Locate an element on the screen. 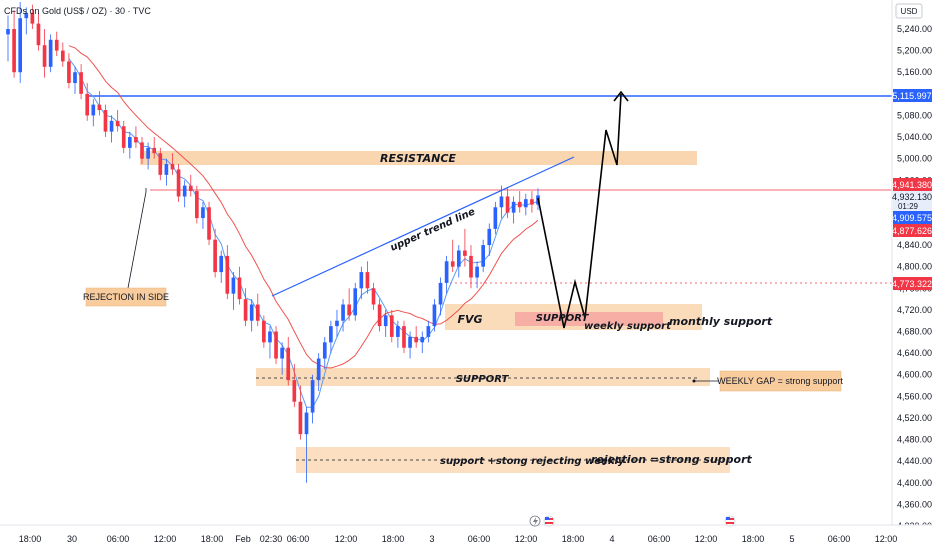  price-tick-label: 4,800.000 is located at coordinates (914, 267).